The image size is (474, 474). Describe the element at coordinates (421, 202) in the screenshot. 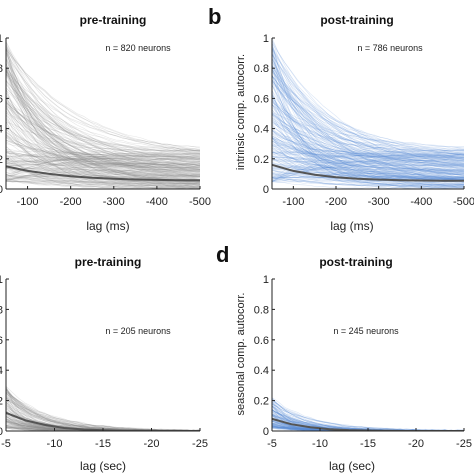

I see `x-tick-label: -400` at that location.